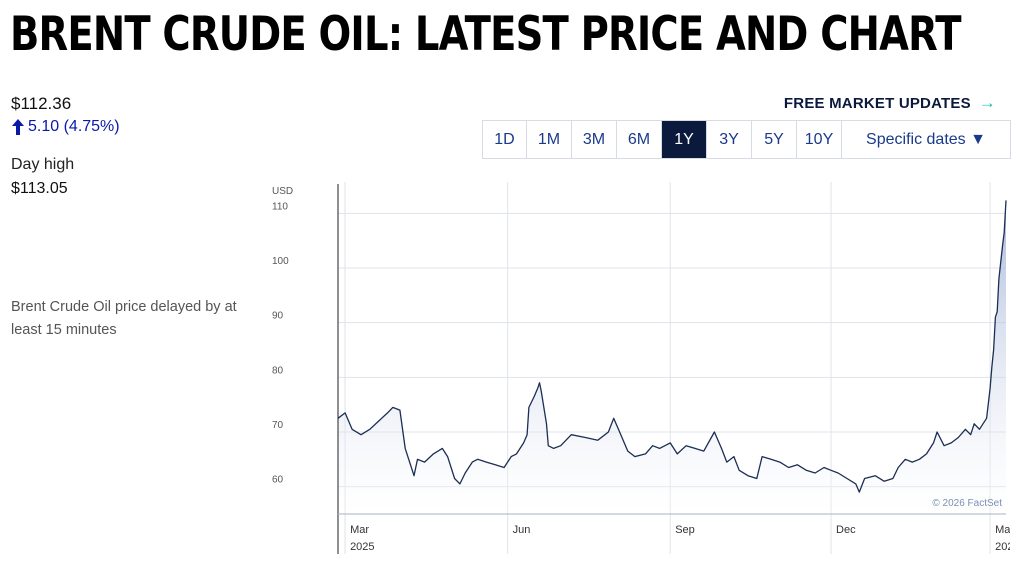  I want to click on day-high-value: $113.05, so click(39, 188).